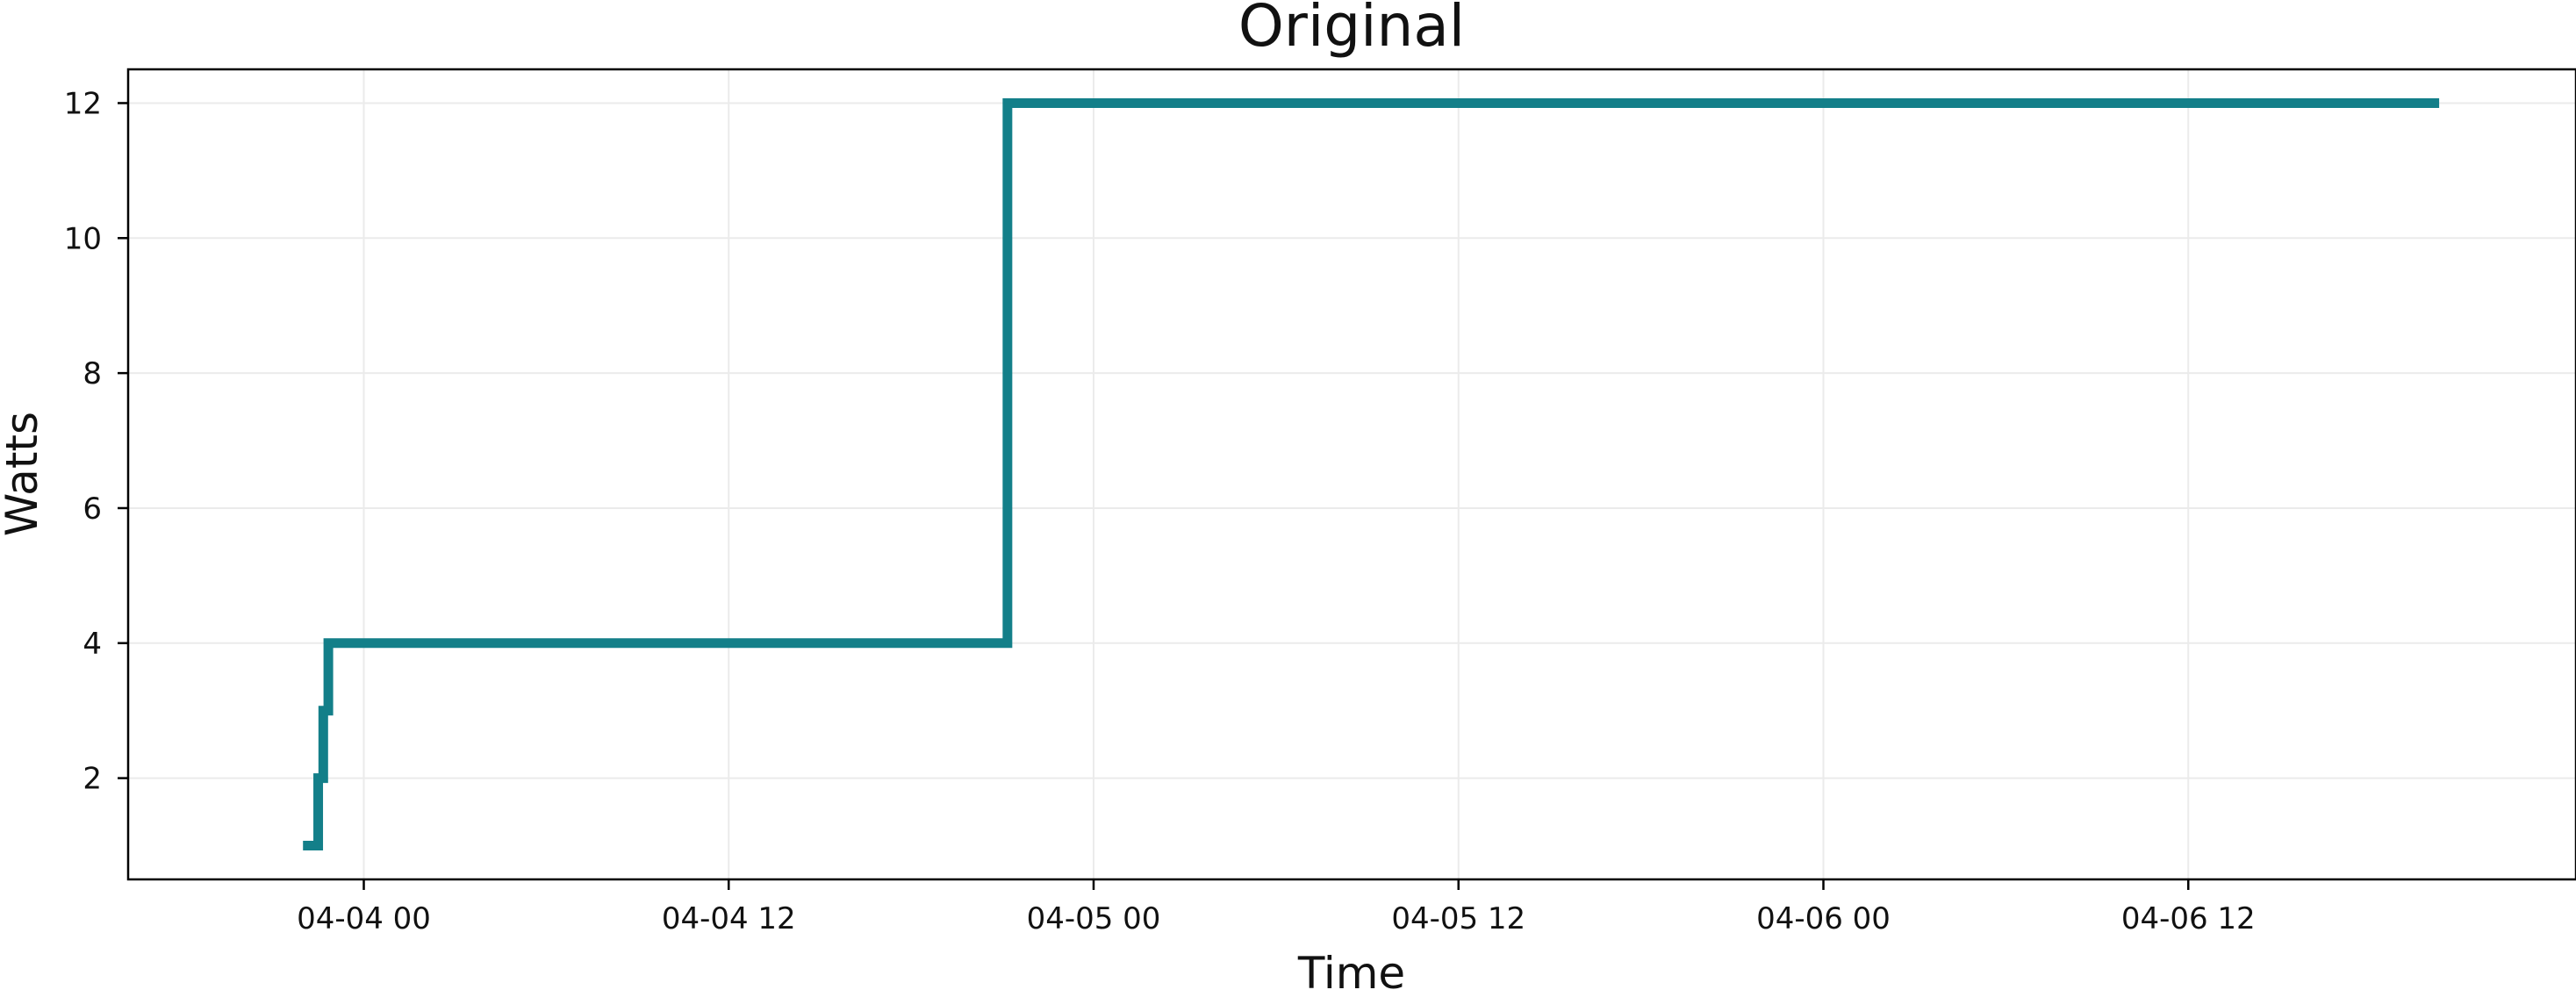 This screenshot has width=2576, height=997. What do you see at coordinates (96, 441) in the screenshot?
I see `y-axis: 2 4 6 8 10 12` at bounding box center [96, 441].